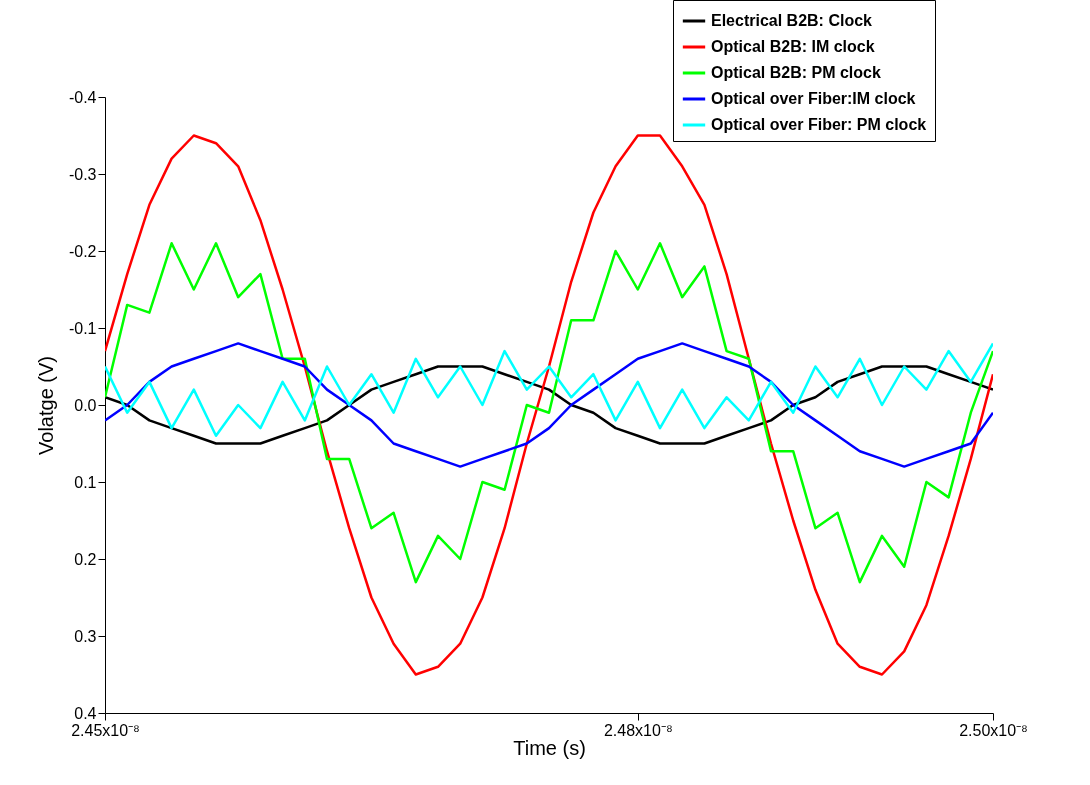 The height and width of the screenshot is (785, 1090). What do you see at coordinates (82, 97) in the screenshot?
I see `y-tick-label: -0.4` at bounding box center [82, 97].